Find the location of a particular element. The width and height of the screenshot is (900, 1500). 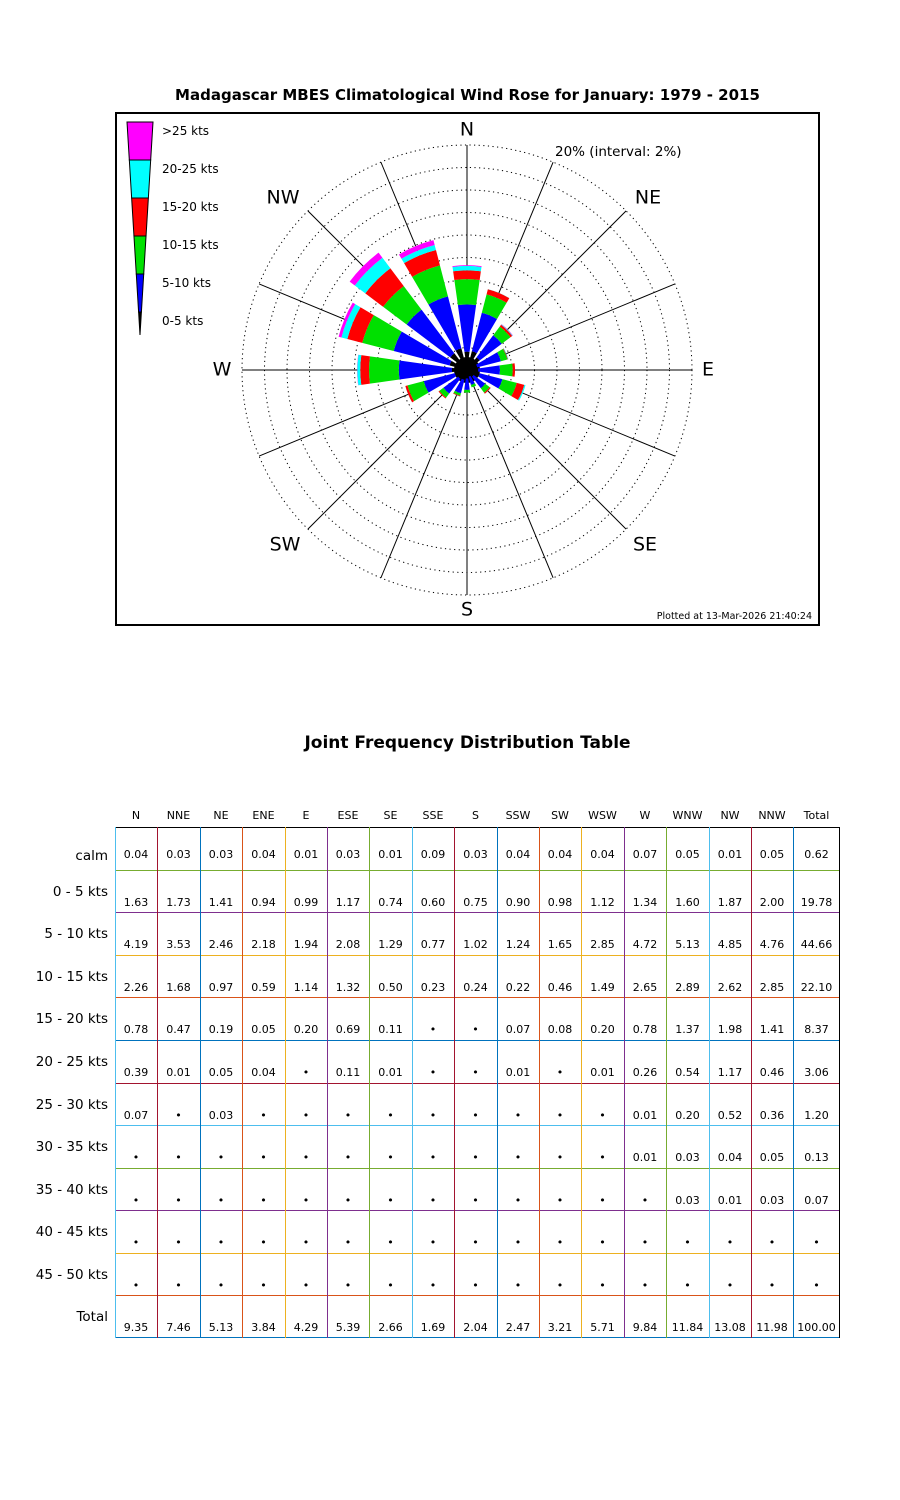

table-cell: 1.24 is located at coordinates (518, 944).